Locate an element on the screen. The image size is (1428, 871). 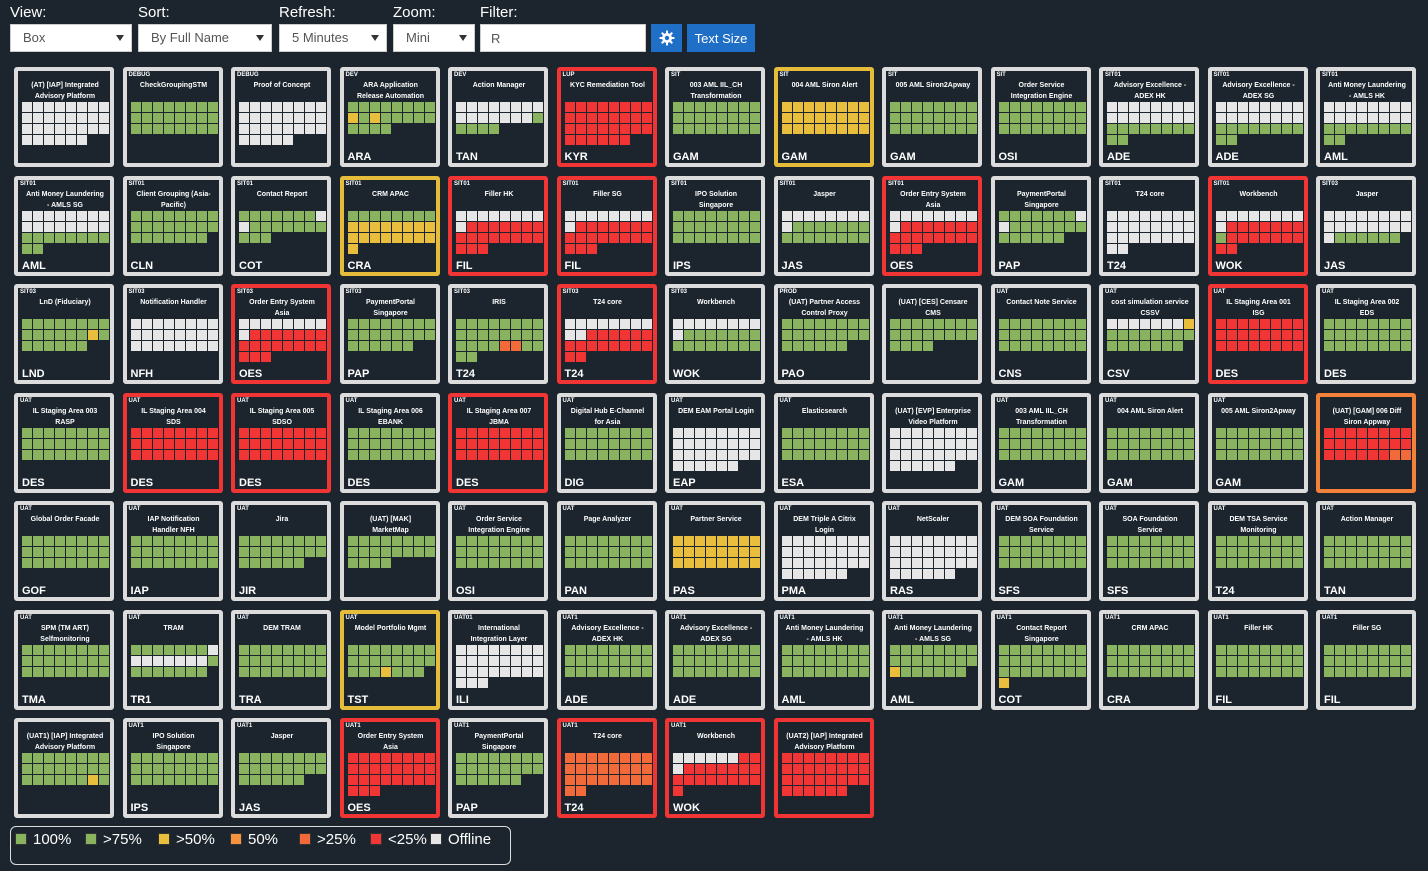
service-tile: UAT DEM TRAM TRA is located at coordinates (281, 659).